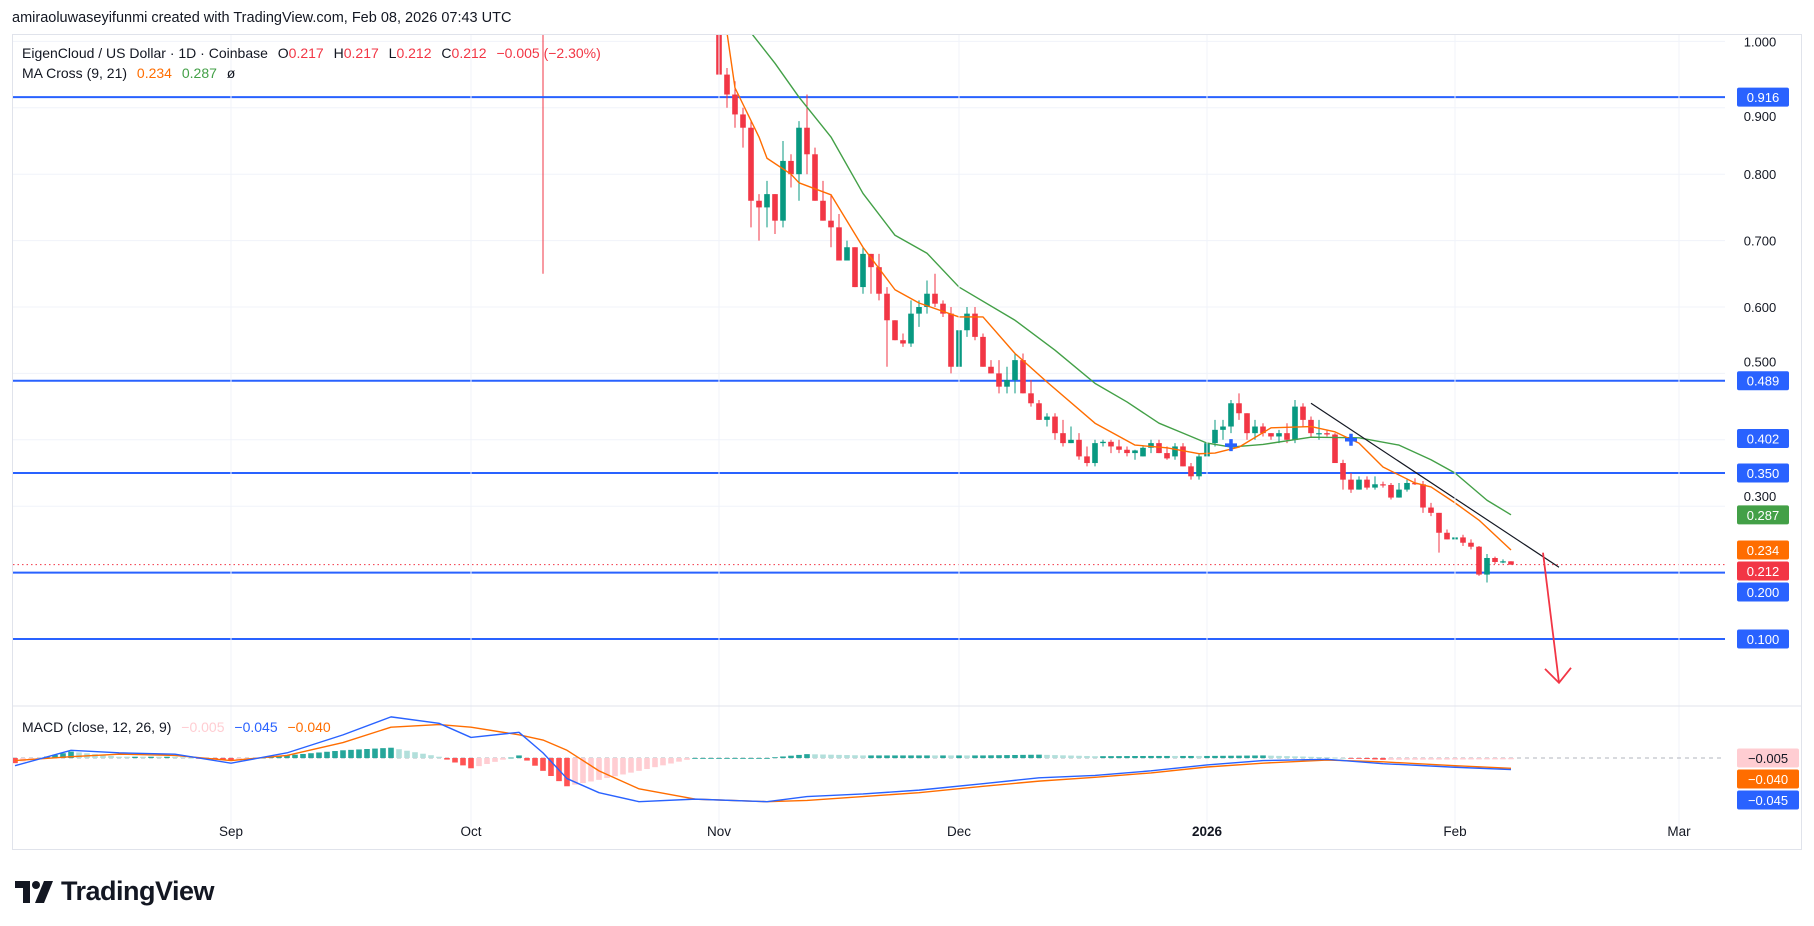 The height and width of the screenshot is (926, 1814). What do you see at coordinates (719, 831) in the screenshot?
I see `time-axis-tick: Nov` at bounding box center [719, 831].